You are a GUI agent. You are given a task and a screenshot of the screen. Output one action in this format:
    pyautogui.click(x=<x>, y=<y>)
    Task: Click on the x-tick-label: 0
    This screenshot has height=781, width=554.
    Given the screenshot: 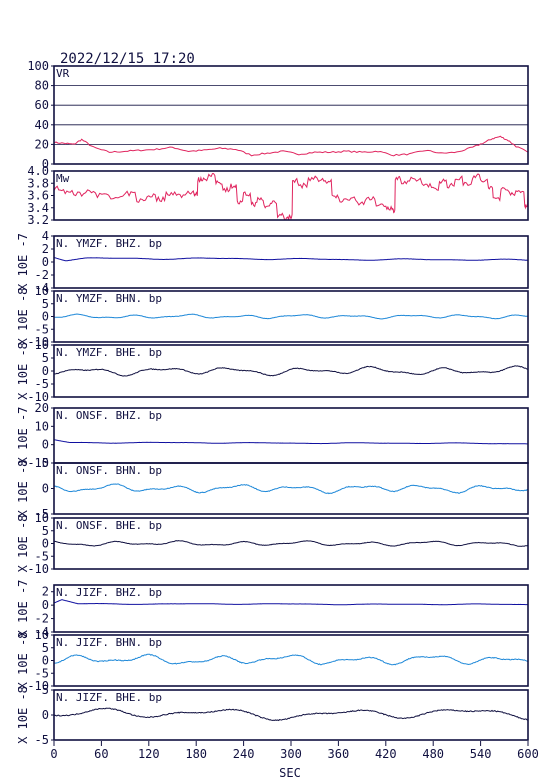 What is the action you would take?
    pyautogui.click(x=53, y=754)
    